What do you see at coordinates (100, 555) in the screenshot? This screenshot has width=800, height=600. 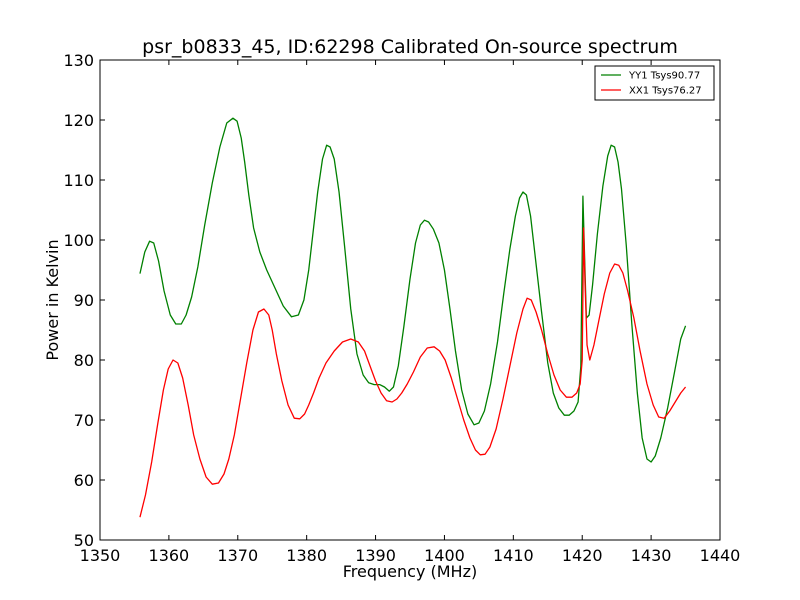 I see `x-tick-label: 1350` at bounding box center [100, 555].